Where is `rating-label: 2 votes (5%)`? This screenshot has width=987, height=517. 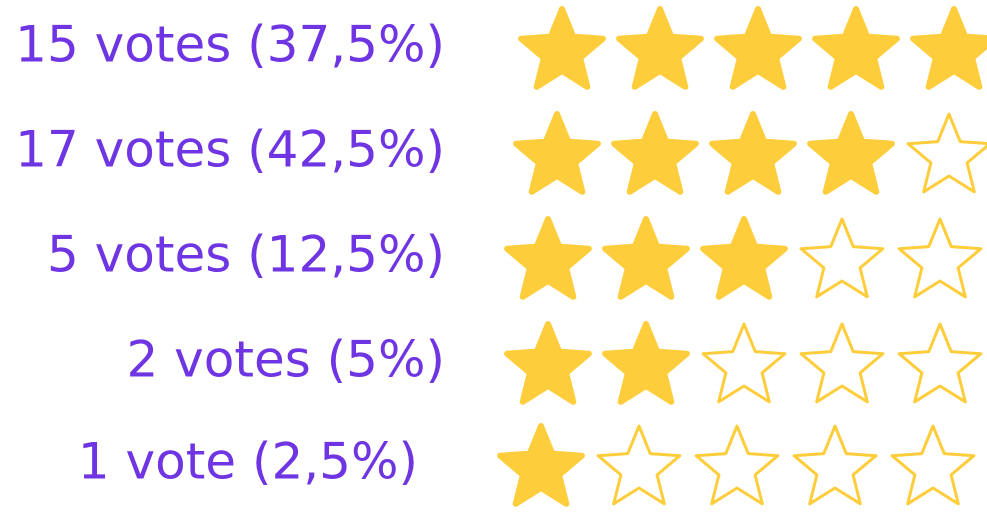 rating-label: 2 votes (5%) is located at coordinates (285, 360).